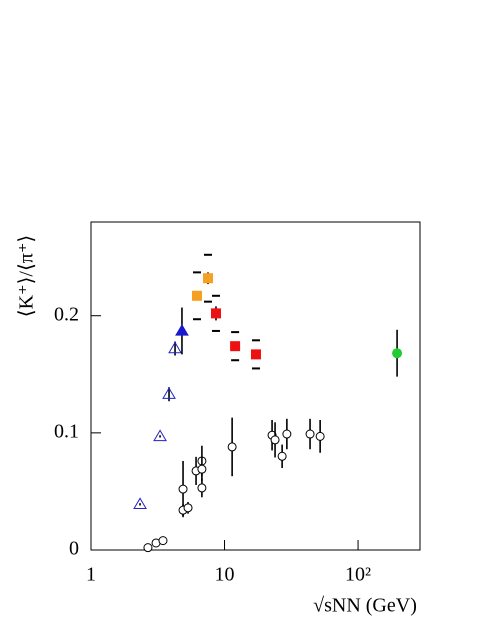  What do you see at coordinates (74, 549) in the screenshot?
I see `y-tick-label: 0` at bounding box center [74, 549].